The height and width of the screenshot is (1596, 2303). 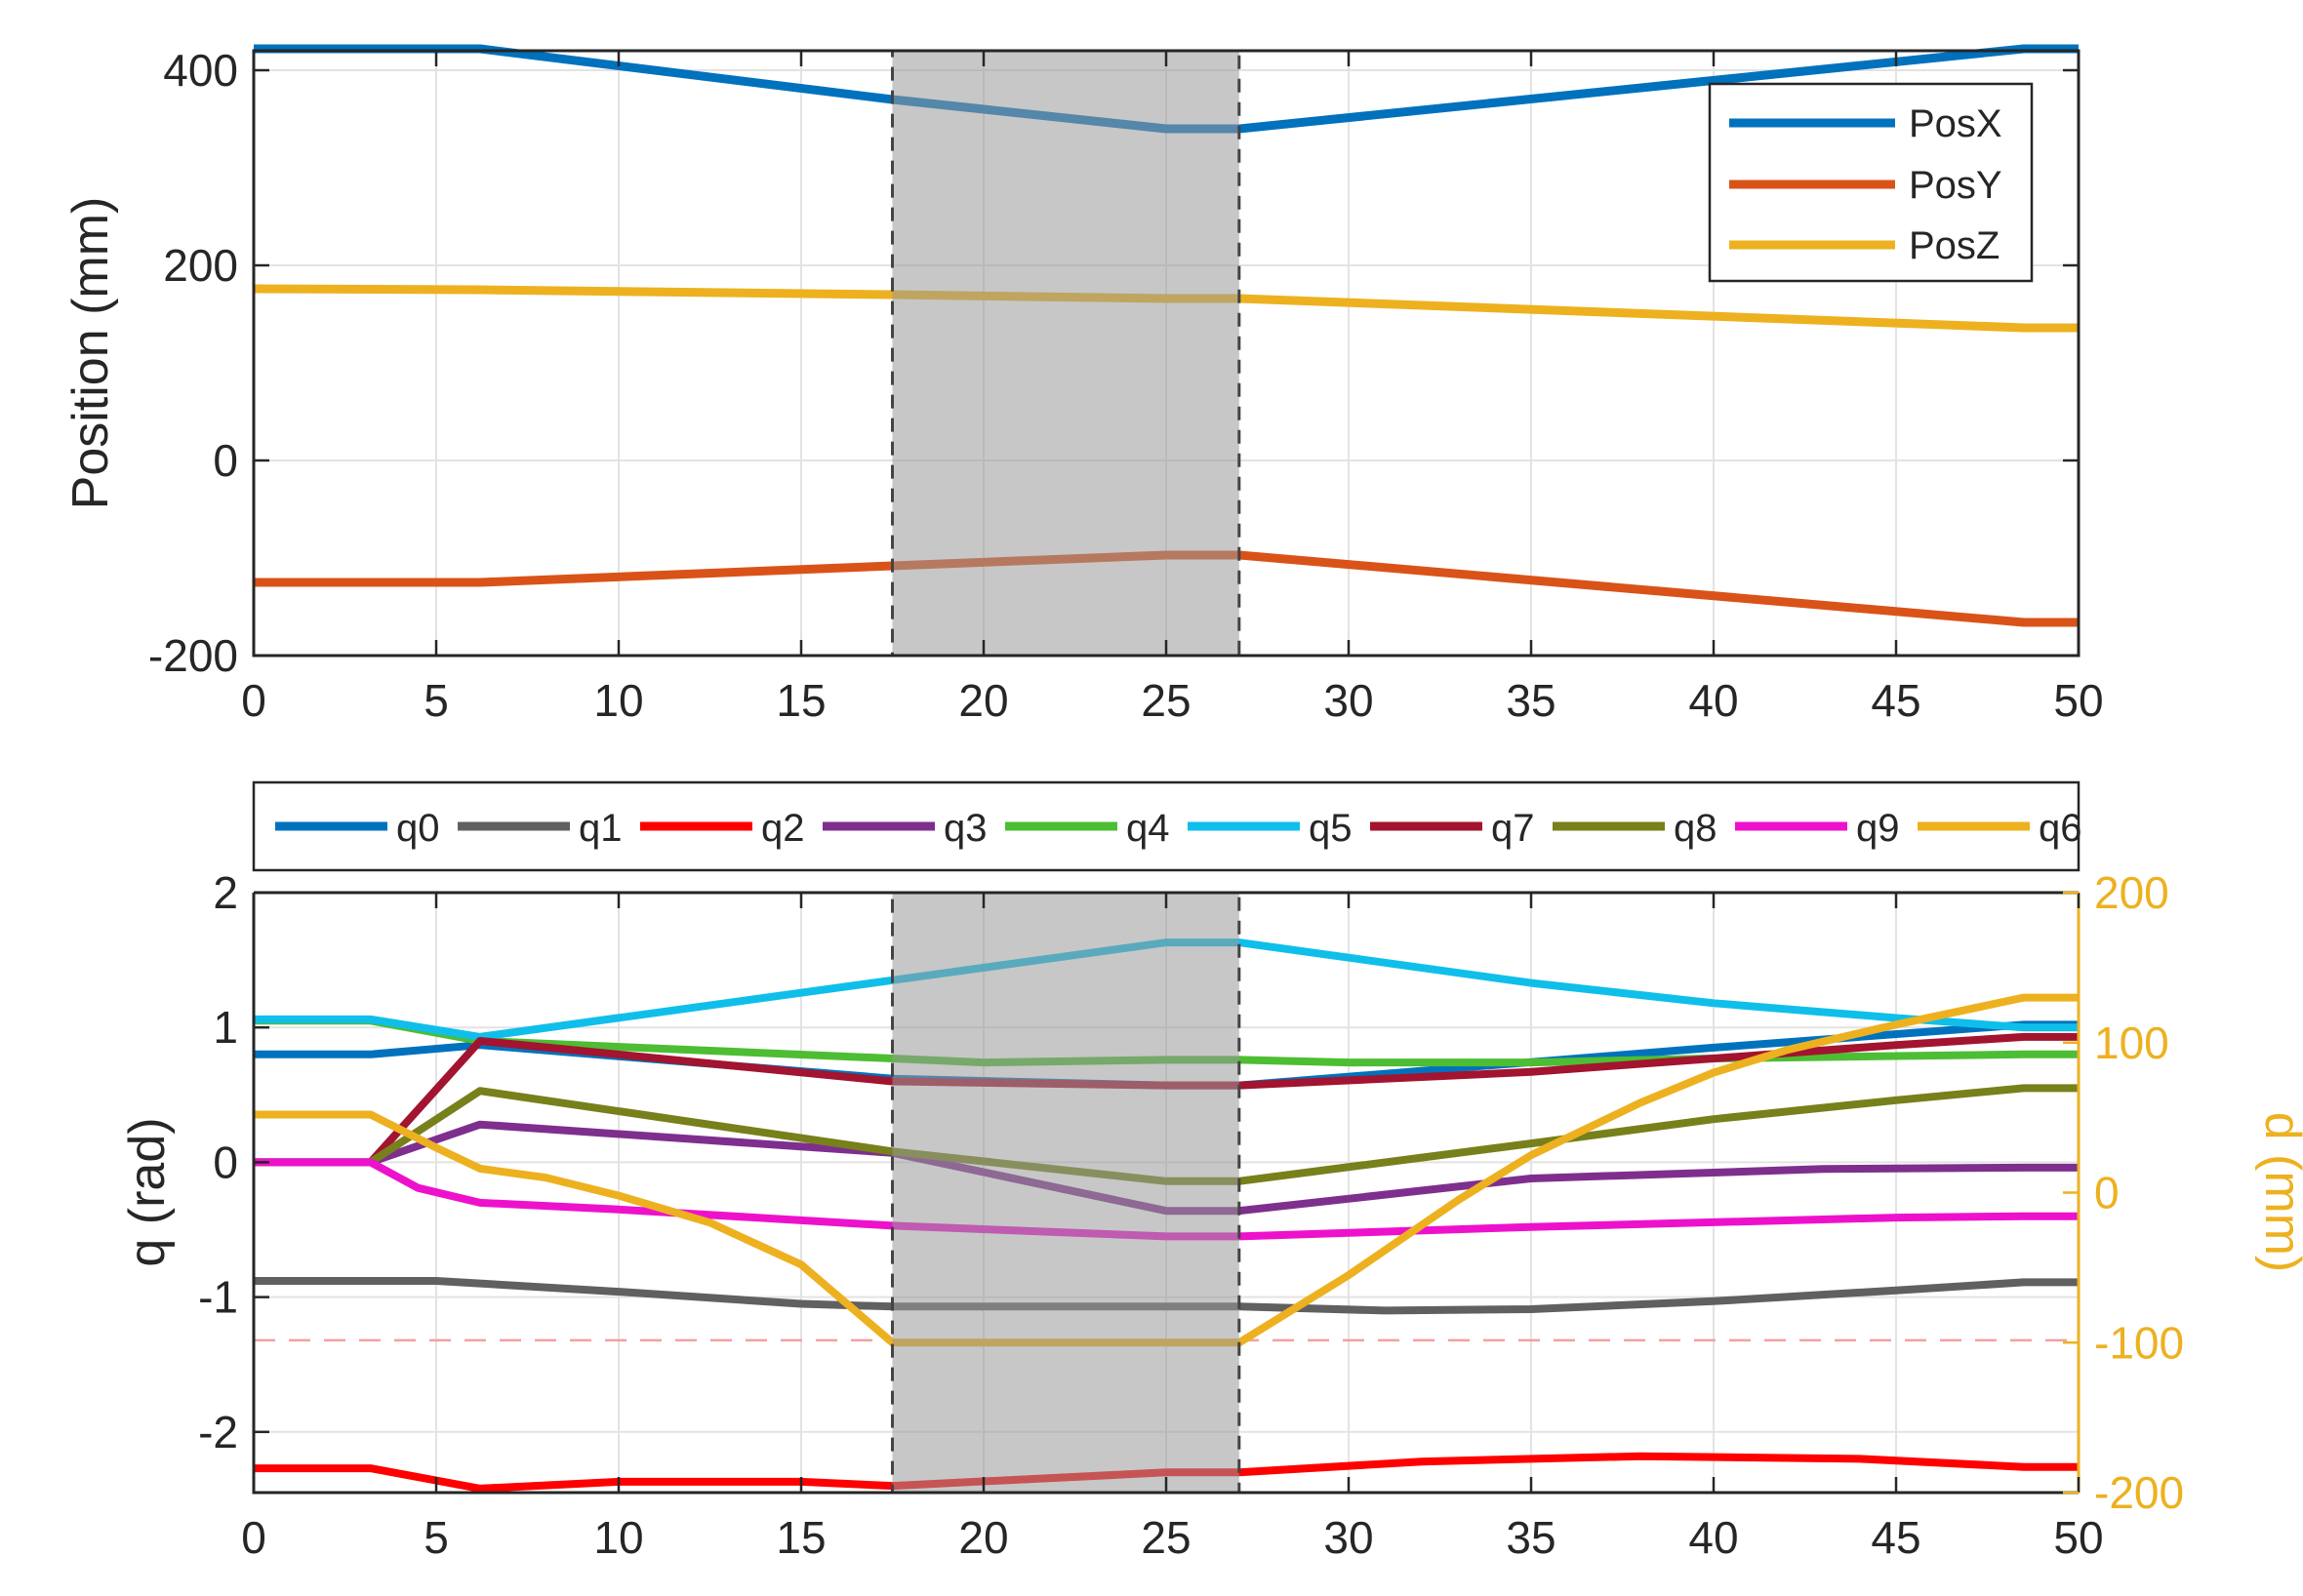 What do you see at coordinates (2078, 701) in the screenshot?
I see `top-x-tick-label: 50` at bounding box center [2078, 701].